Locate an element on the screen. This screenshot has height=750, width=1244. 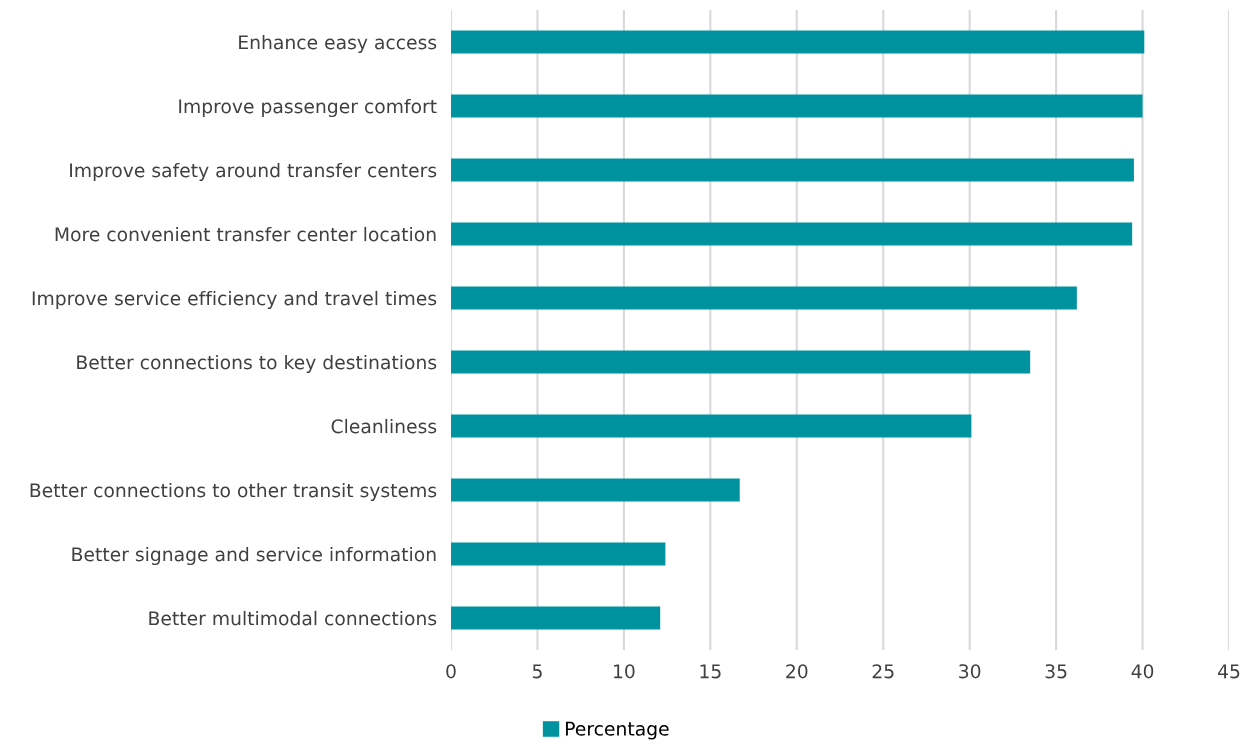
x-tick-label: 5 is located at coordinates (537, 671).